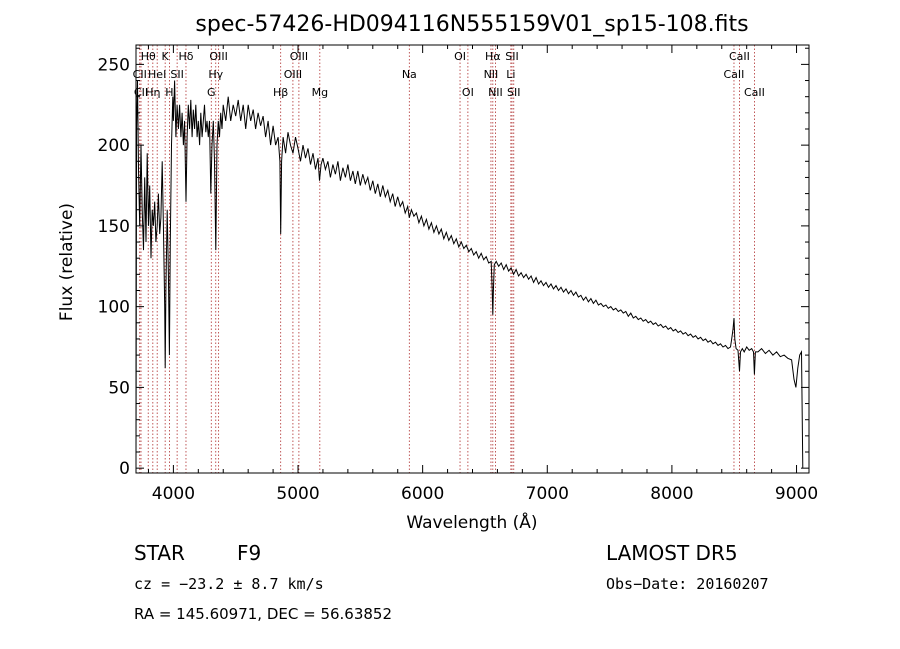 The height and width of the screenshot is (649, 900). I want to click on y-tick-label: 50, so click(119, 388).